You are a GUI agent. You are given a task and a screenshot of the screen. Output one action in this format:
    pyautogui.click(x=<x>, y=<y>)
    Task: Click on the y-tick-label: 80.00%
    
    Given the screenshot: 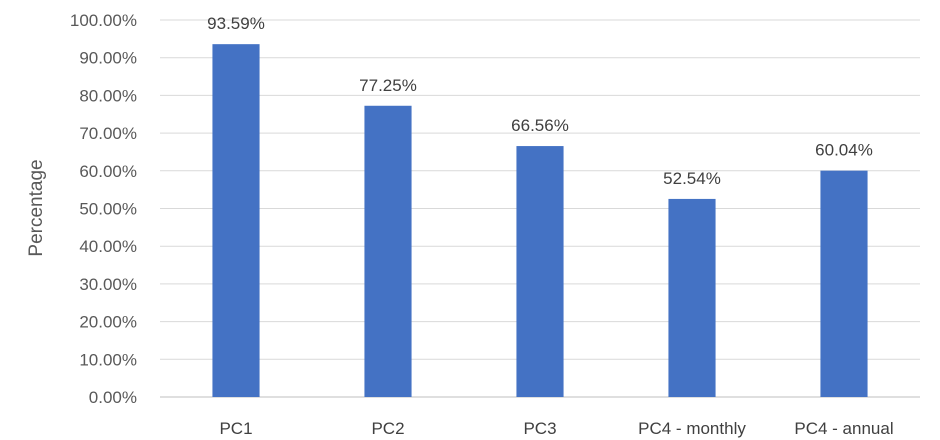 What is the action you would take?
    pyautogui.click(x=108, y=95)
    